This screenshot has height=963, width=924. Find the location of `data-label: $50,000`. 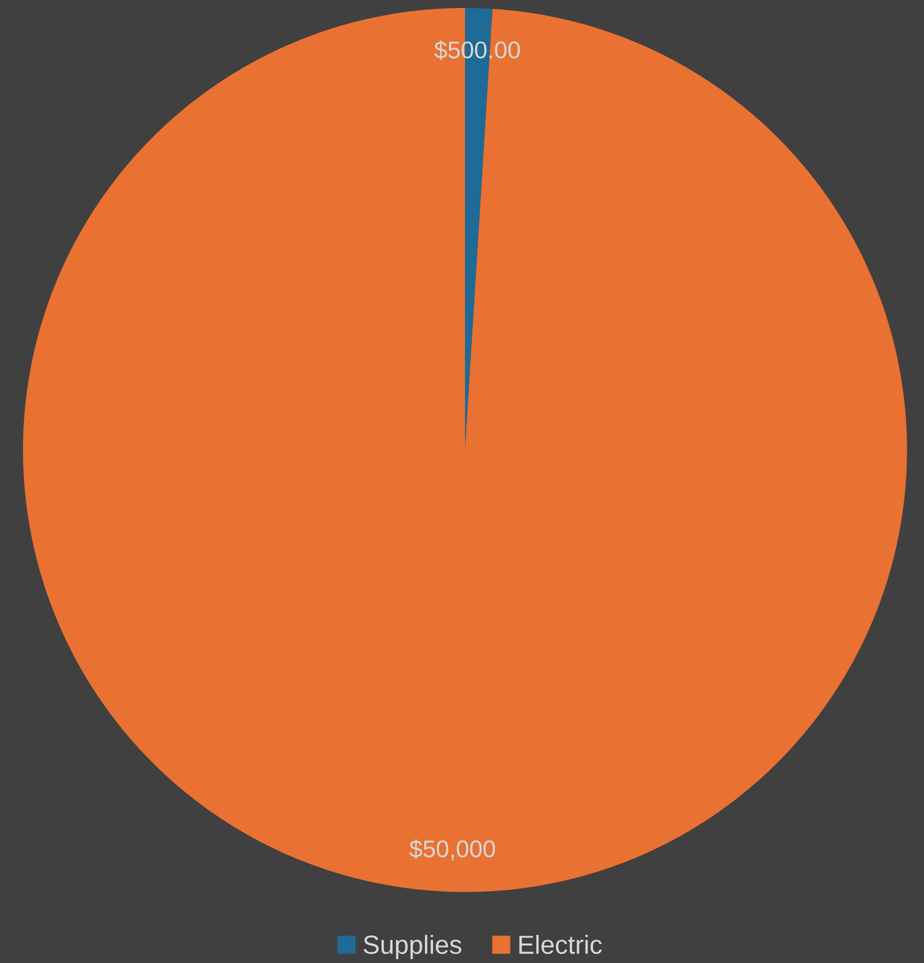

data-label: $50,000 is located at coordinates (452, 849).